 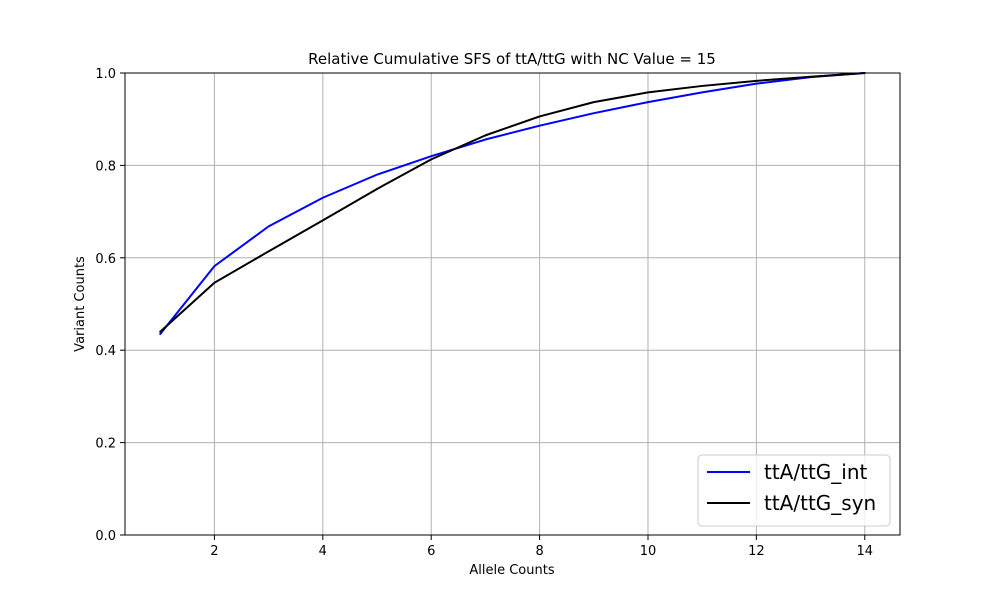 What do you see at coordinates (105, 259) in the screenshot?
I see `y-tick-label: 0.6` at bounding box center [105, 259].